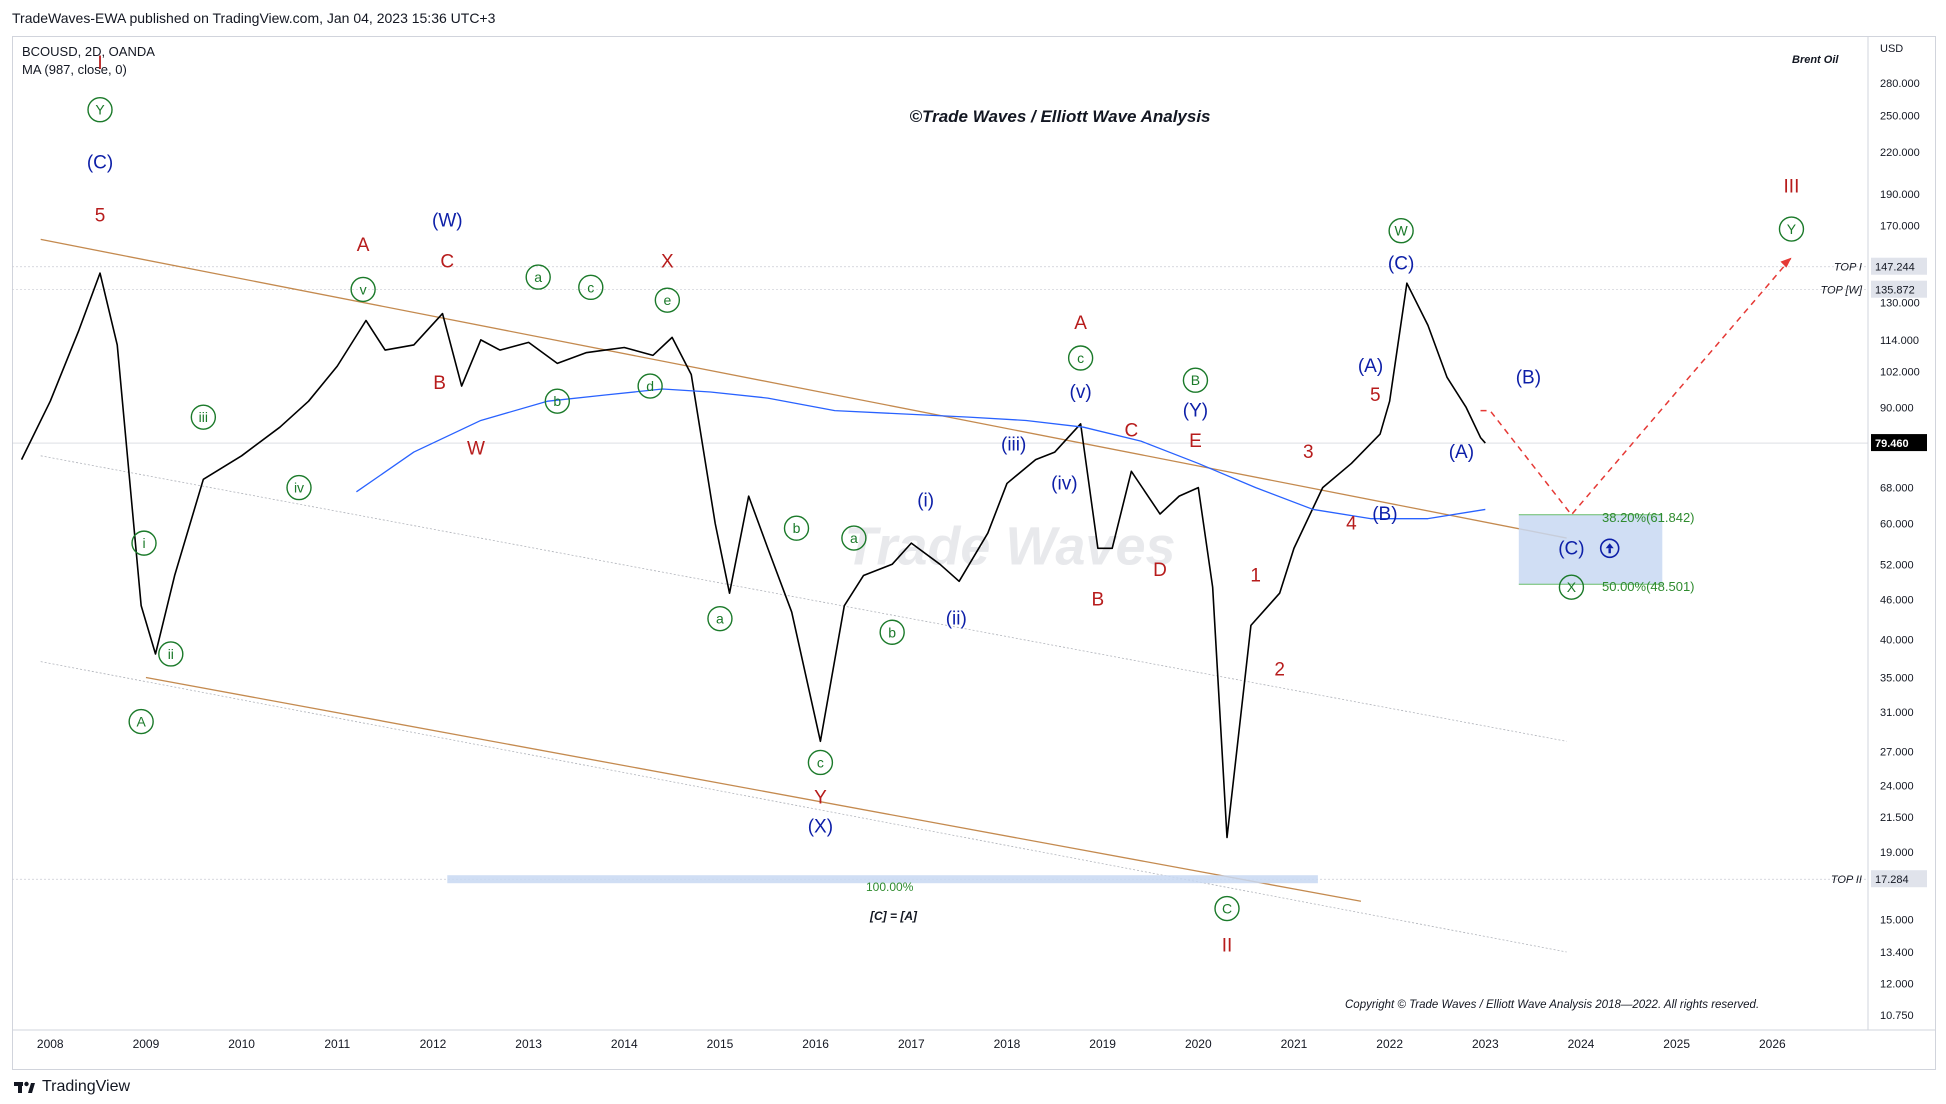 Image resolution: width=1946 pixels, height=1104 pixels. I want to click on indicator-info: MA (987, close, 0), so click(74, 69).